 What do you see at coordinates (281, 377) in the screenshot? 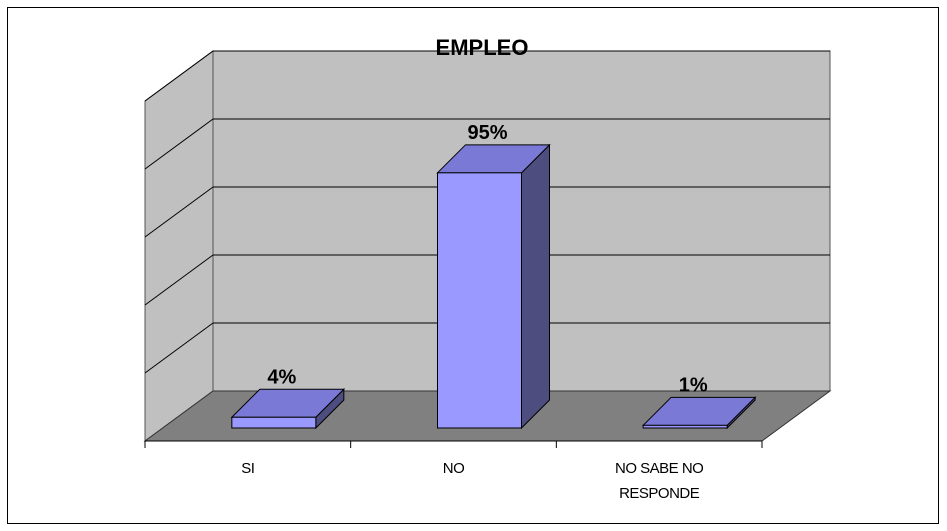
I see `data-label: 4%` at bounding box center [281, 377].